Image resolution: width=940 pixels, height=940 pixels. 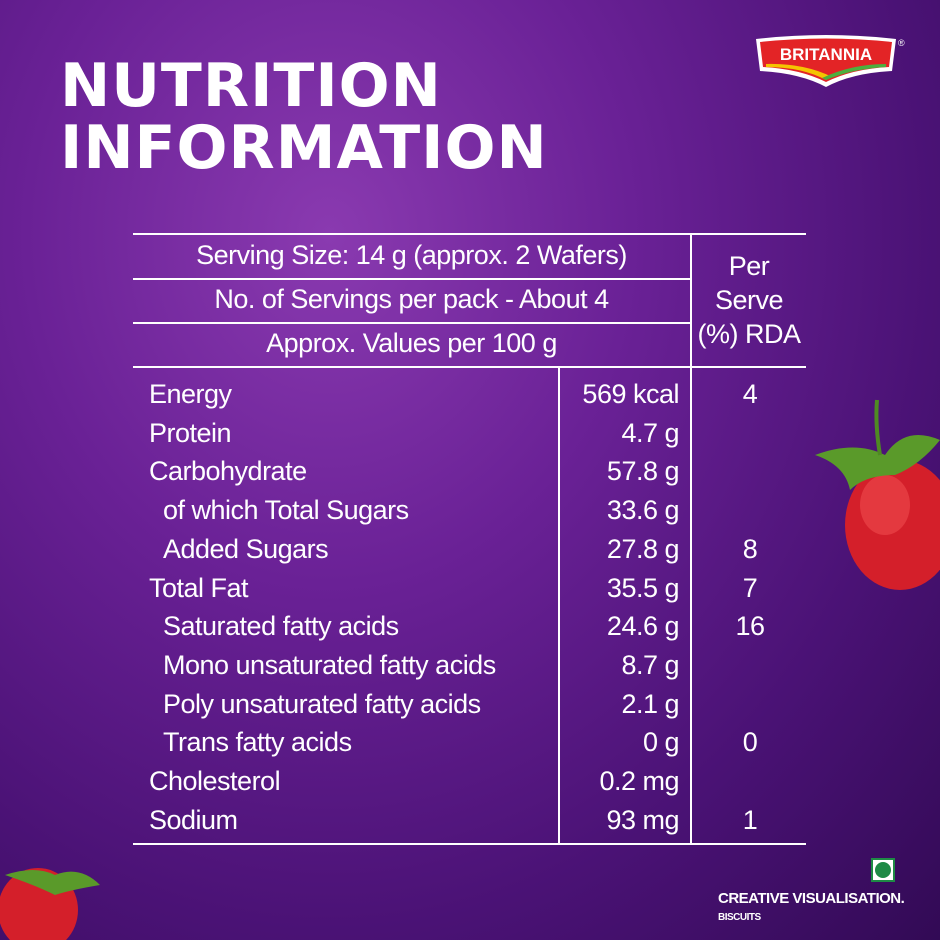 I want to click on nutrient-rda: 0, so click(x=750, y=742).